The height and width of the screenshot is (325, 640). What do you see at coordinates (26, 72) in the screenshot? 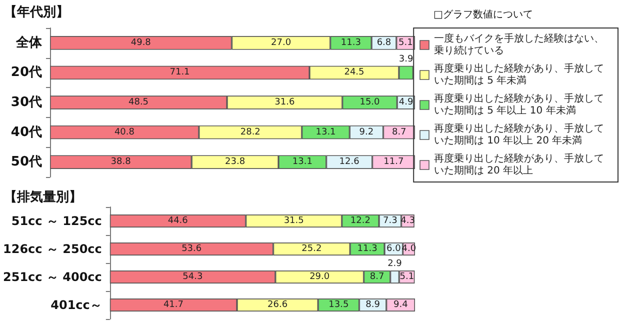
I see `y-tick-label: 20代` at bounding box center [26, 72].